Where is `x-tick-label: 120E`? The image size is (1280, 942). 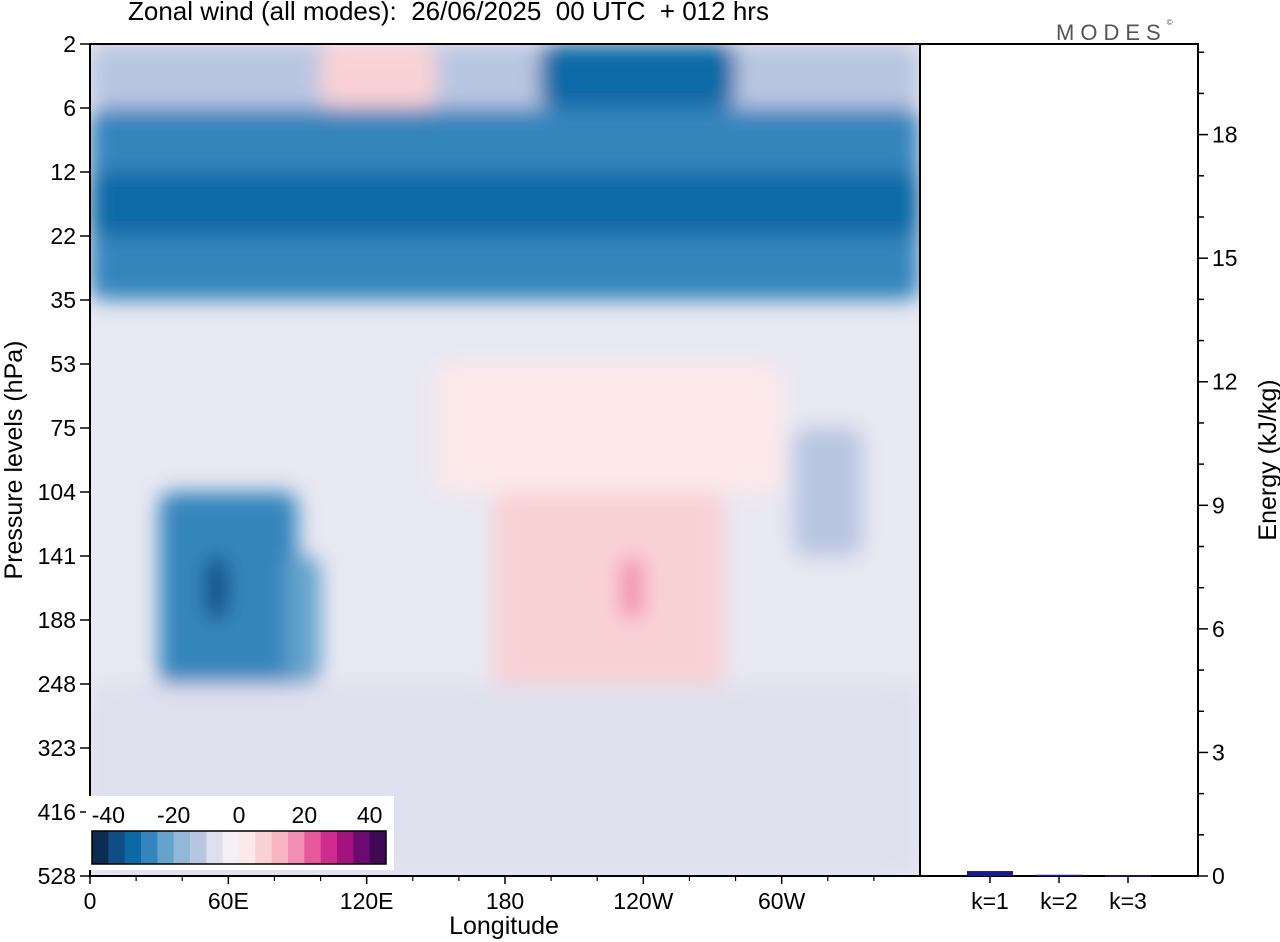
x-tick-label: 120E is located at coordinates (367, 901).